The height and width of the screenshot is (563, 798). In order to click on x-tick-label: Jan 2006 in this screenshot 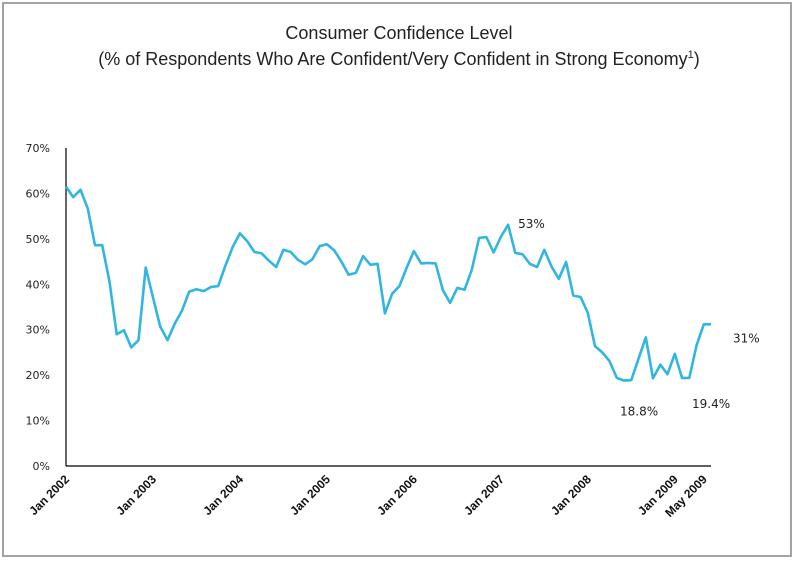, I will do `click(397, 495)`.